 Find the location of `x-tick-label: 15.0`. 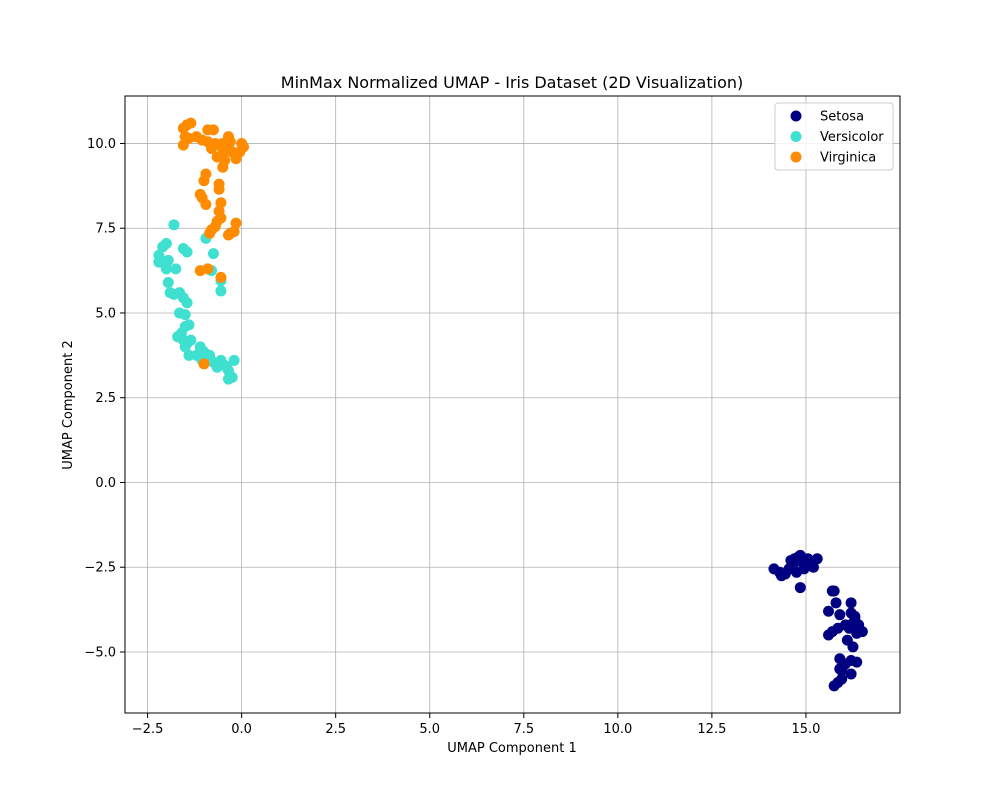

x-tick-label: 15.0 is located at coordinates (805, 729).